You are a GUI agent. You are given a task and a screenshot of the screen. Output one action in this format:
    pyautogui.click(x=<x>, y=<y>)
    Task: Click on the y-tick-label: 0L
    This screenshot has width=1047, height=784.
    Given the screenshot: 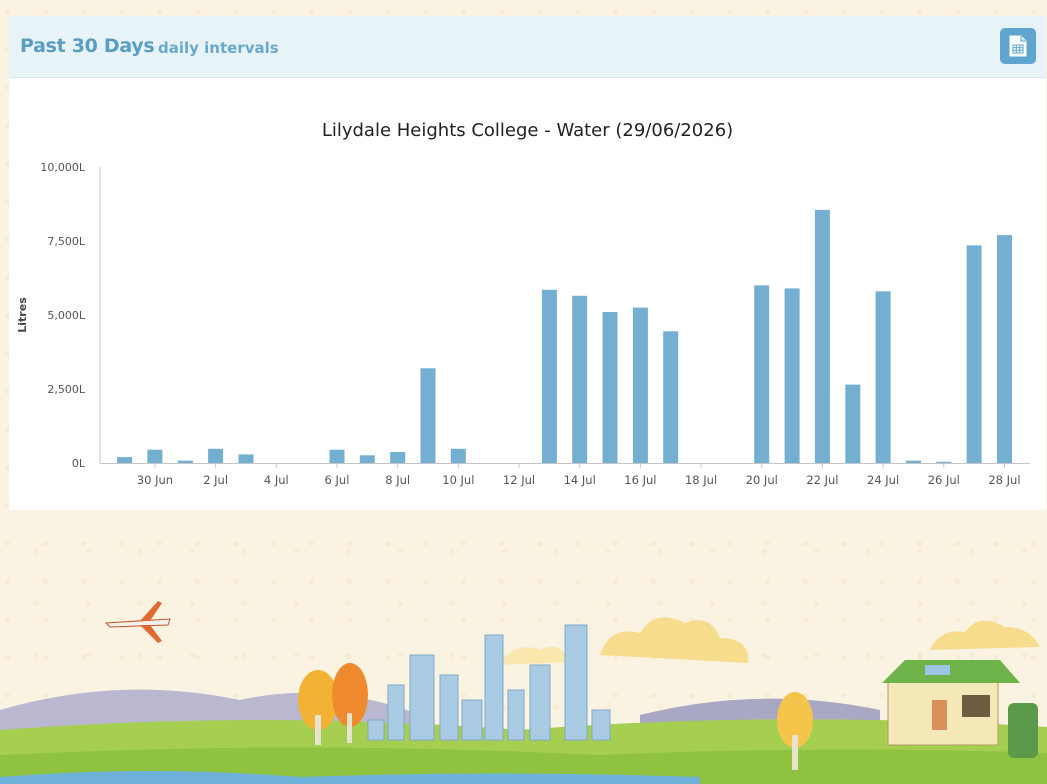 What is the action you would take?
    pyautogui.click(x=79, y=463)
    